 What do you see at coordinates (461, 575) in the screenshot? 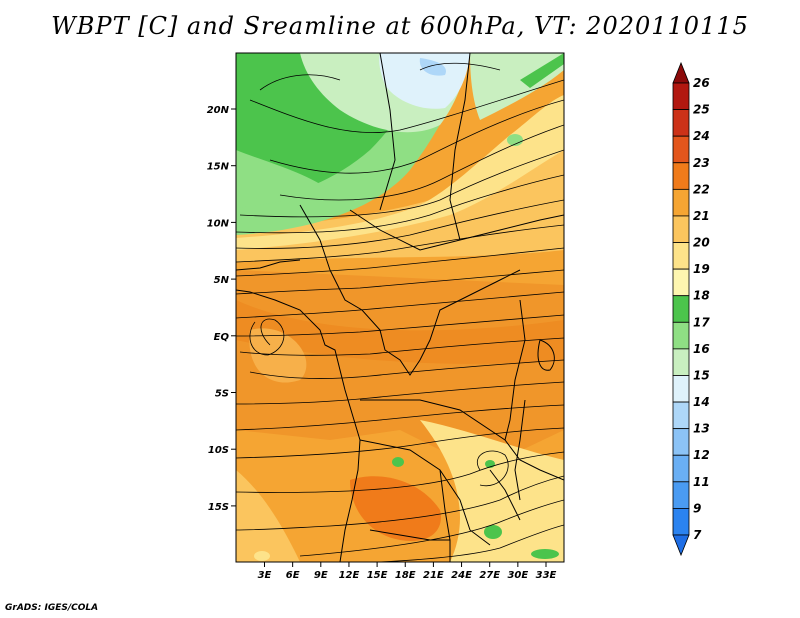
I see `lon-tick-label: 24E` at bounding box center [461, 575].